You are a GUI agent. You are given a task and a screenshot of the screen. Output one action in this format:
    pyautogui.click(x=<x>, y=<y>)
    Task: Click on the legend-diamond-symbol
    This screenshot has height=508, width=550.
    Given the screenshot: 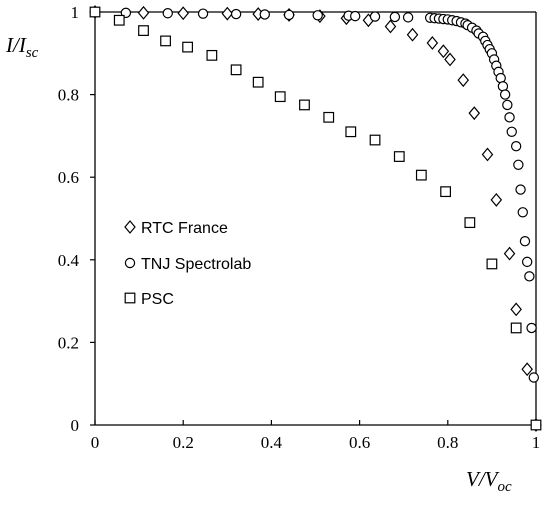 What is the action you would take?
    pyautogui.click(x=130, y=227)
    